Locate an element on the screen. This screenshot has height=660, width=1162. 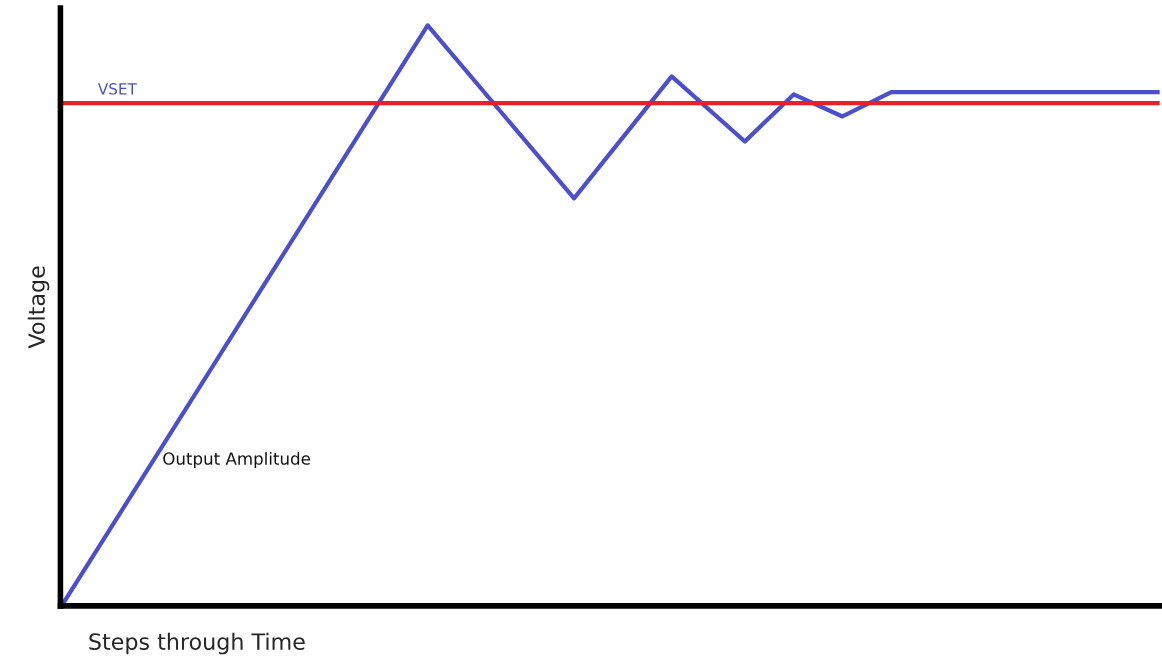
series-label: Output Amplitude is located at coordinates (236, 460).